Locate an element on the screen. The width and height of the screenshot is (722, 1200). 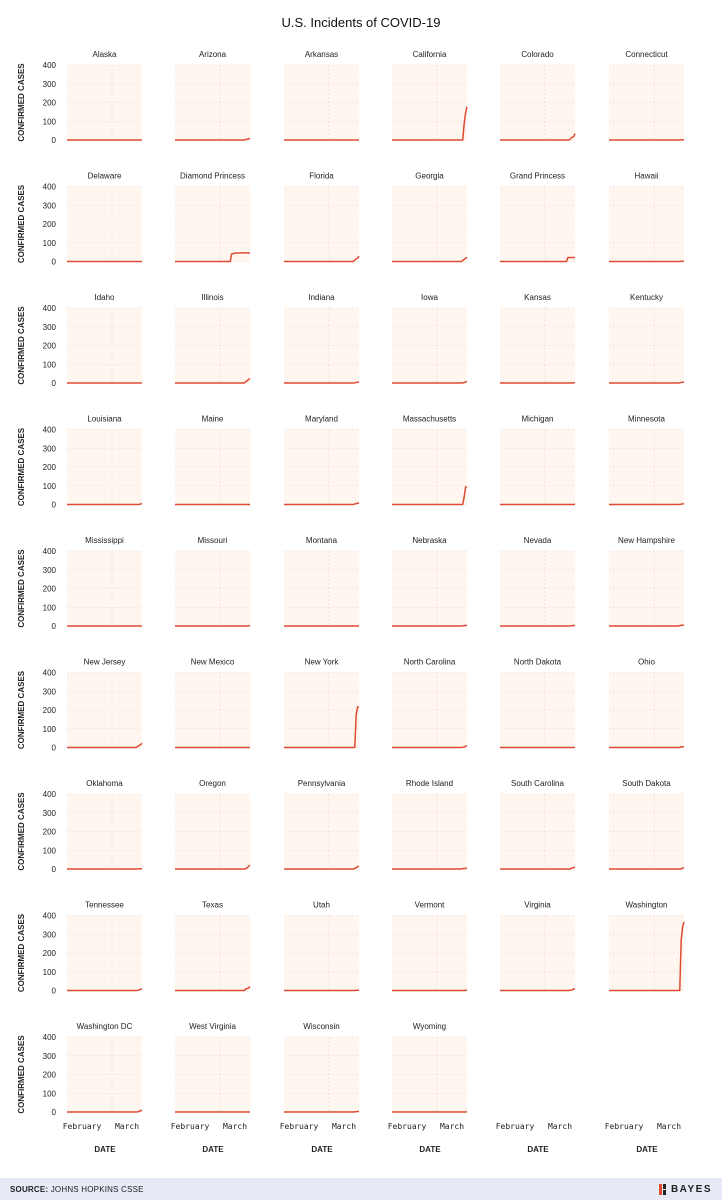
panel-title: Idaho is located at coordinates (104, 297).